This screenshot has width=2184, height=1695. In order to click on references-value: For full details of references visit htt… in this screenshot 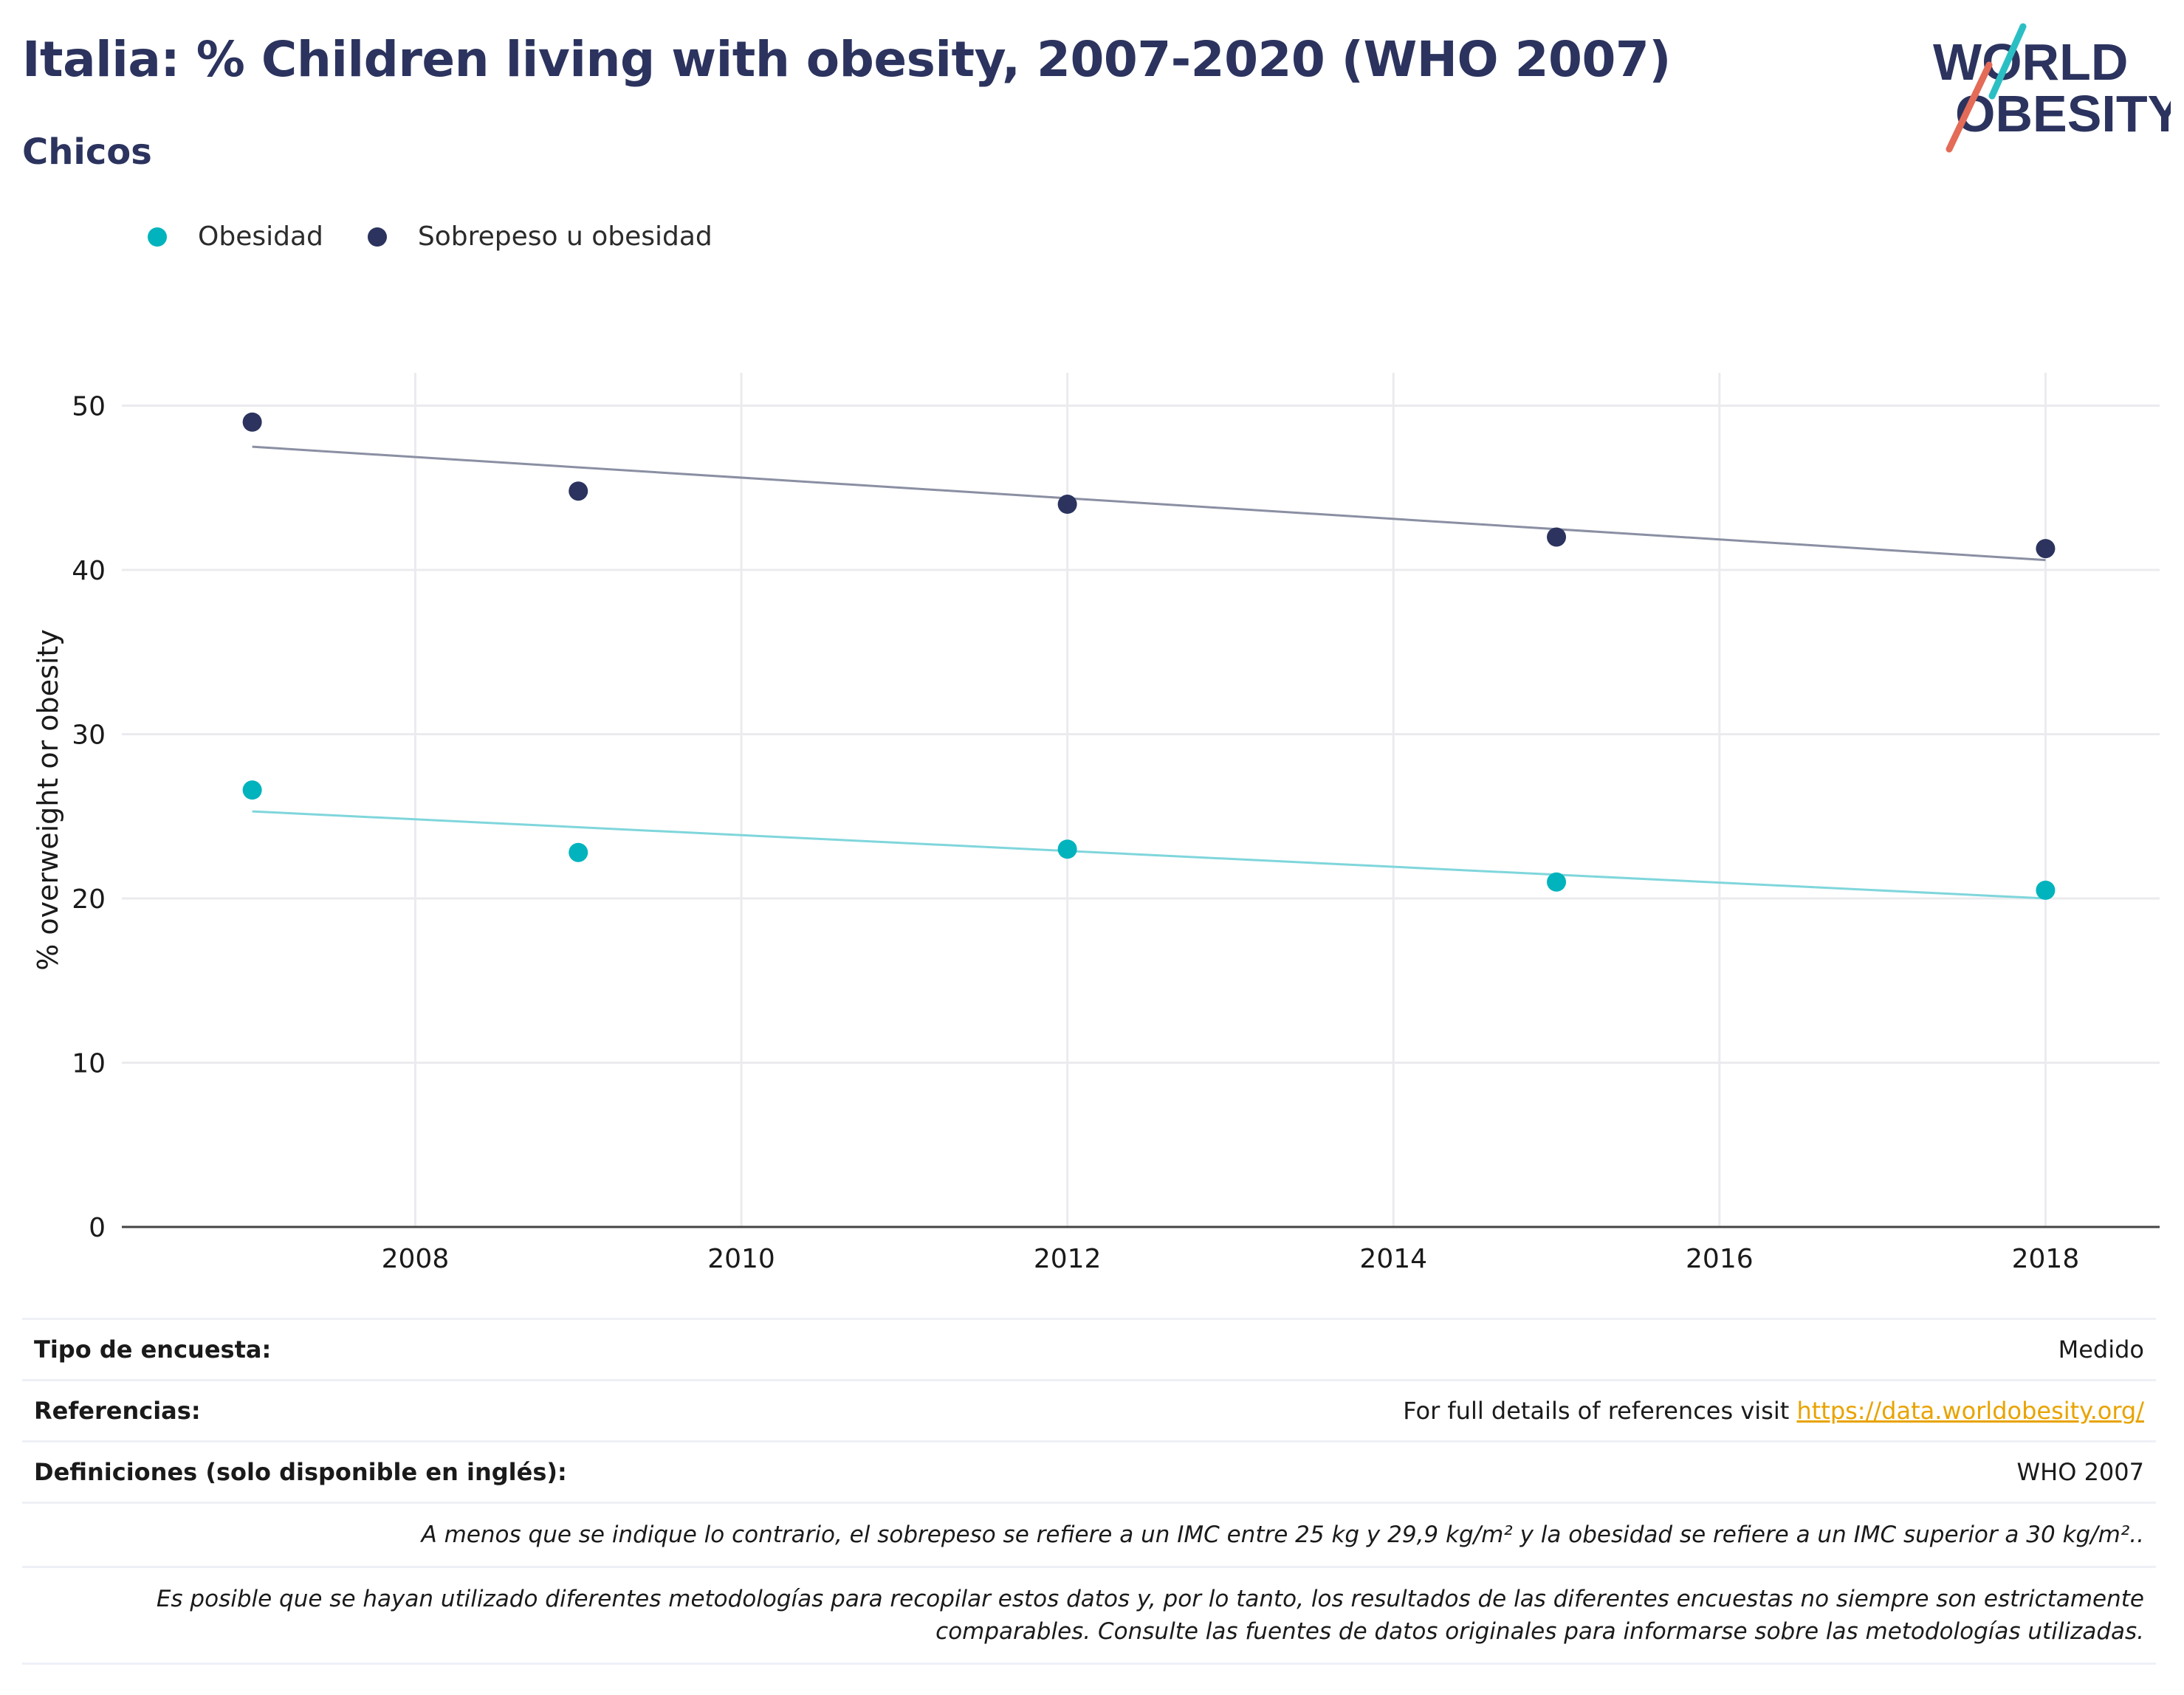, I will do `click(1774, 1411)`.